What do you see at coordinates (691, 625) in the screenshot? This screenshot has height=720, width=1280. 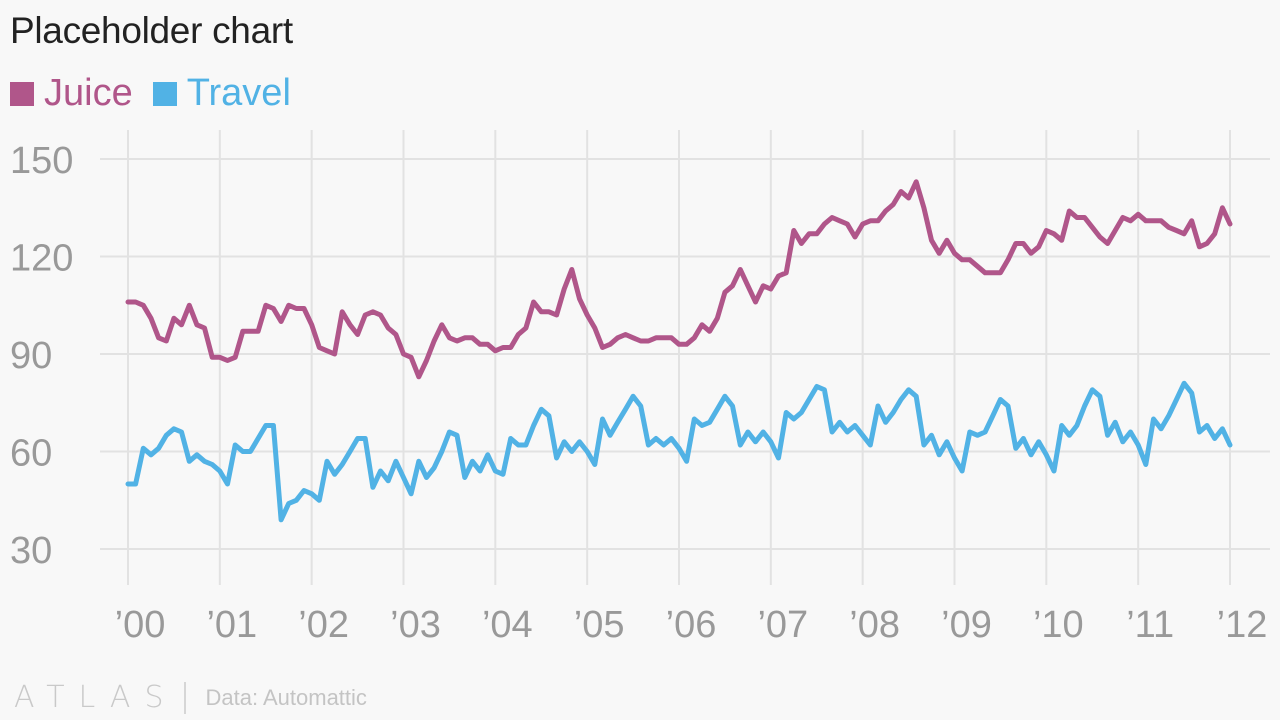 I see `x-tick-label: ’06` at bounding box center [691, 625].